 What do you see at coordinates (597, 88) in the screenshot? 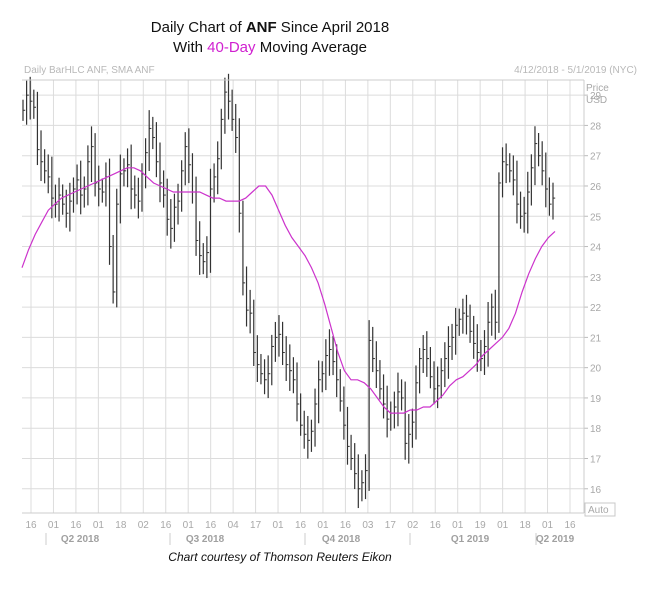
I see `y-axis-title-price: Price` at bounding box center [597, 88].